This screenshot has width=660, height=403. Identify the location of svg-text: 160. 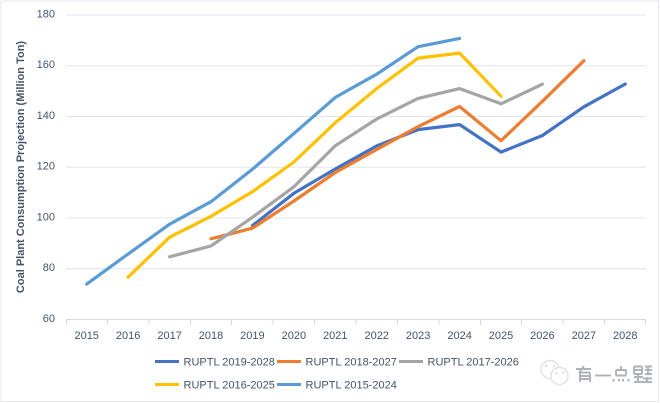
(46, 65).